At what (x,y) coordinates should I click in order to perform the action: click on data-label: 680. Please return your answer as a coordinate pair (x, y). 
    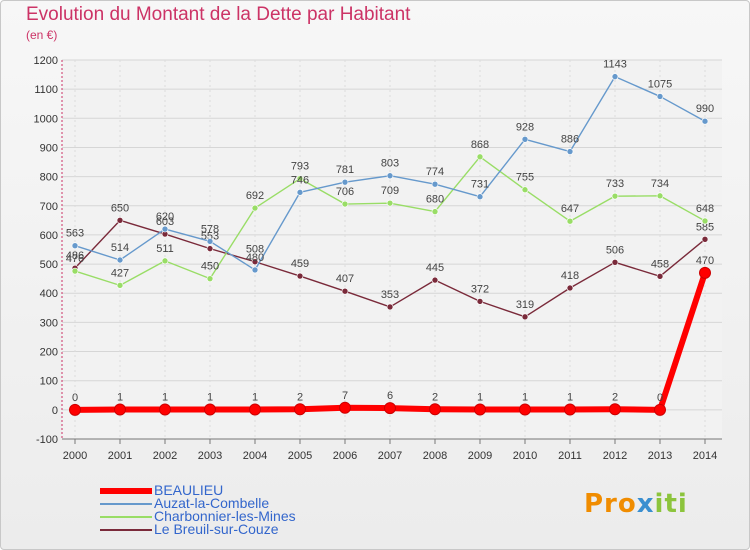
    Looking at the image, I should click on (435, 200).